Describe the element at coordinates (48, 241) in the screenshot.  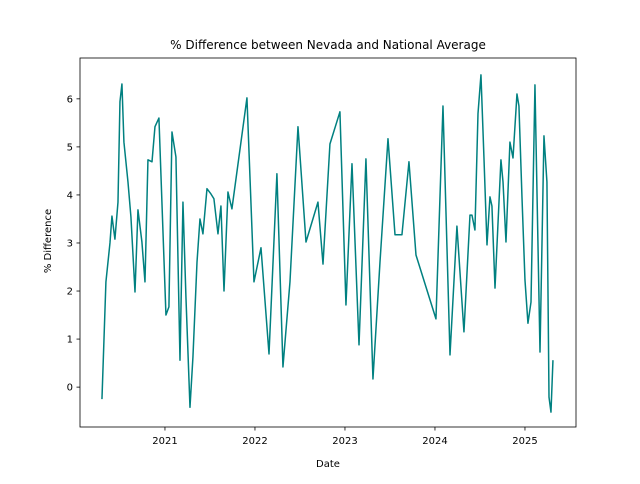
I see `y-axis-label: % Difference` at that location.